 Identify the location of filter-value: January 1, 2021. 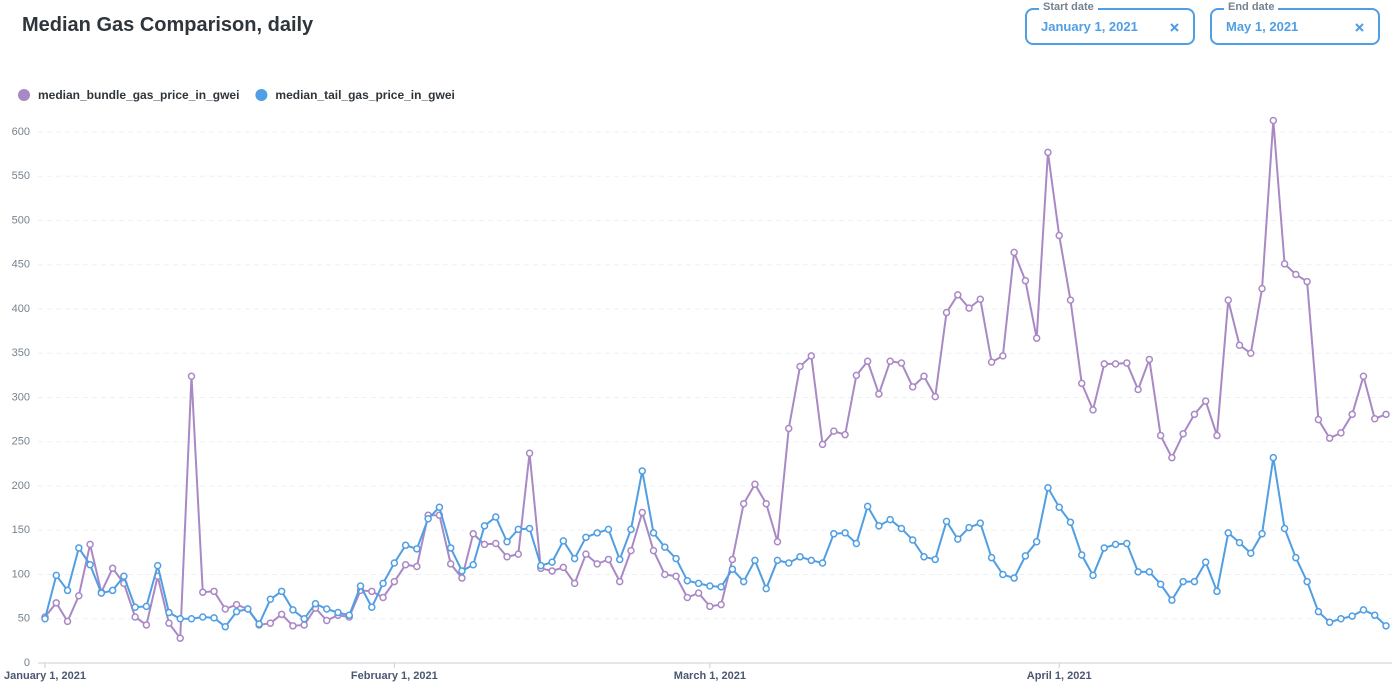
(1089, 26).